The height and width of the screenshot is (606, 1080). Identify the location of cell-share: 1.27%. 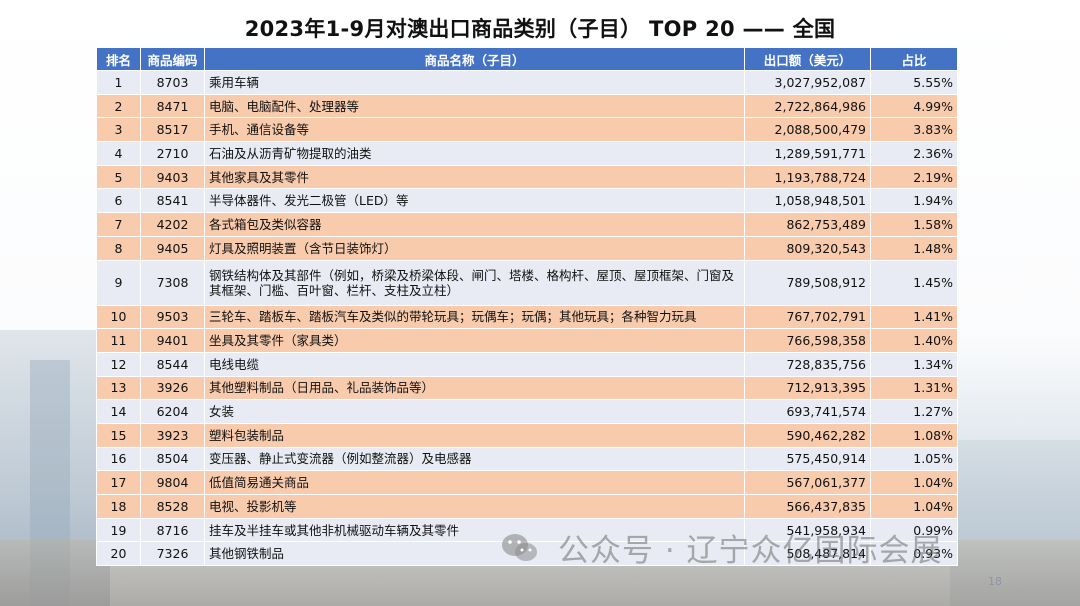
(914, 411).